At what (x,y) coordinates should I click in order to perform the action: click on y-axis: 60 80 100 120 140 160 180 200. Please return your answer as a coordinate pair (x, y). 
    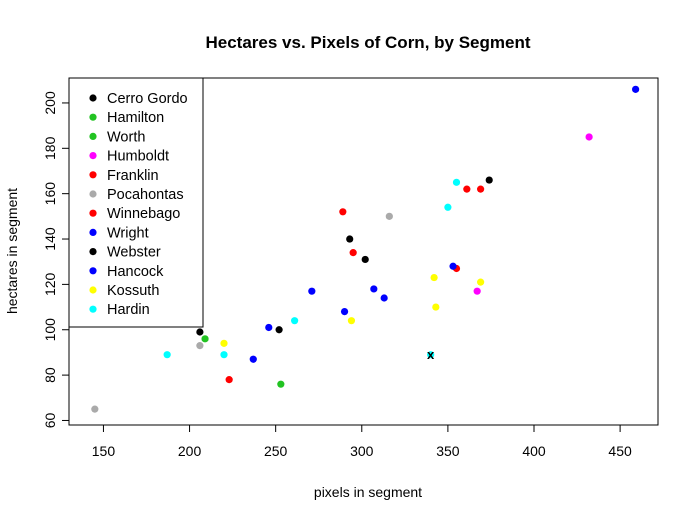
    Looking at the image, I should click on (56, 259).